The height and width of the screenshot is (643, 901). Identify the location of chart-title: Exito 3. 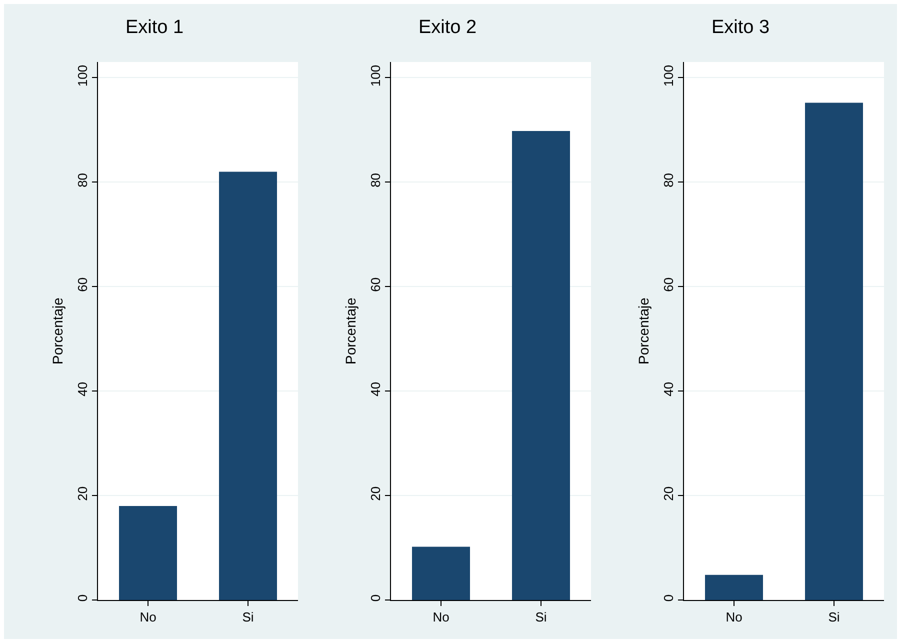
(740, 27).